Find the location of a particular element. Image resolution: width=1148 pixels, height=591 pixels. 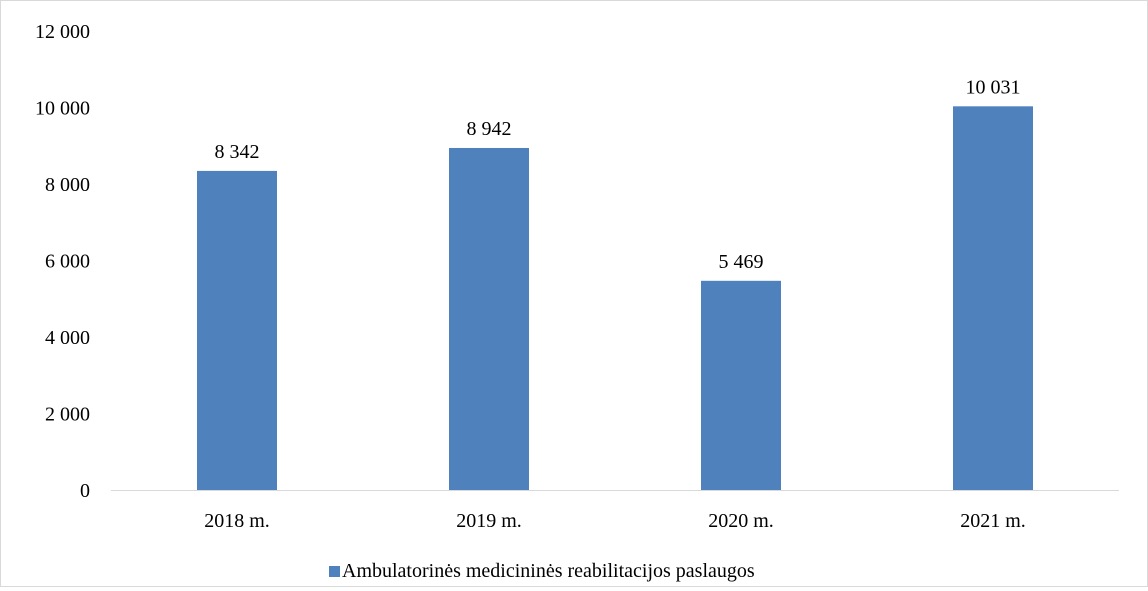

data-label: 5 469 is located at coordinates (741, 262).